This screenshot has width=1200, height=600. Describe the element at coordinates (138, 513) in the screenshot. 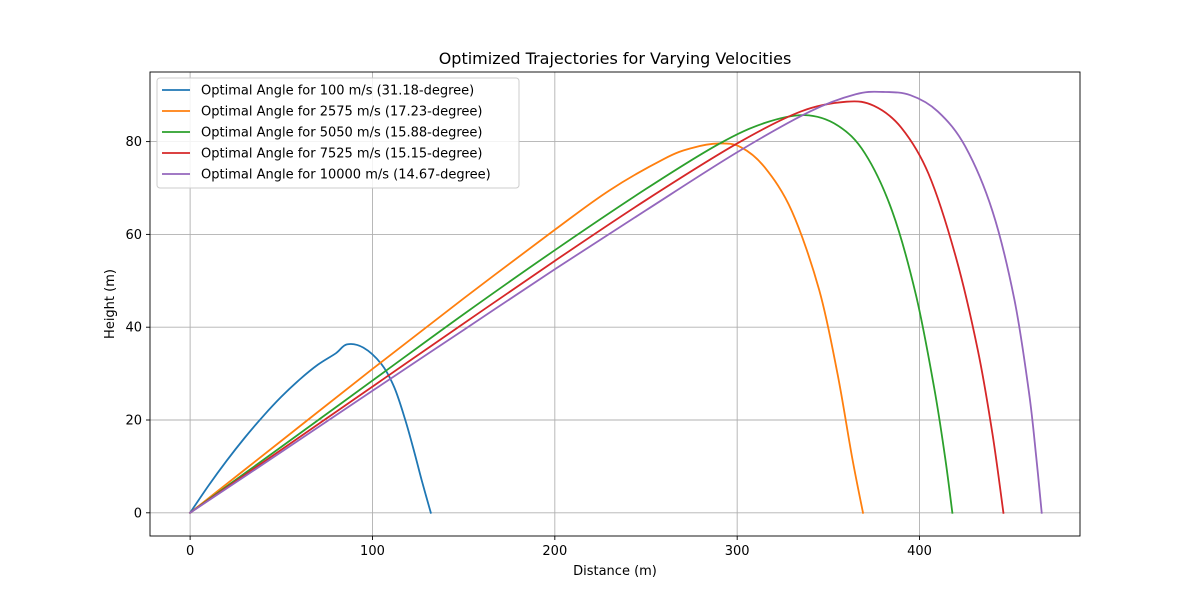

I see `y-tick-label: 0` at that location.